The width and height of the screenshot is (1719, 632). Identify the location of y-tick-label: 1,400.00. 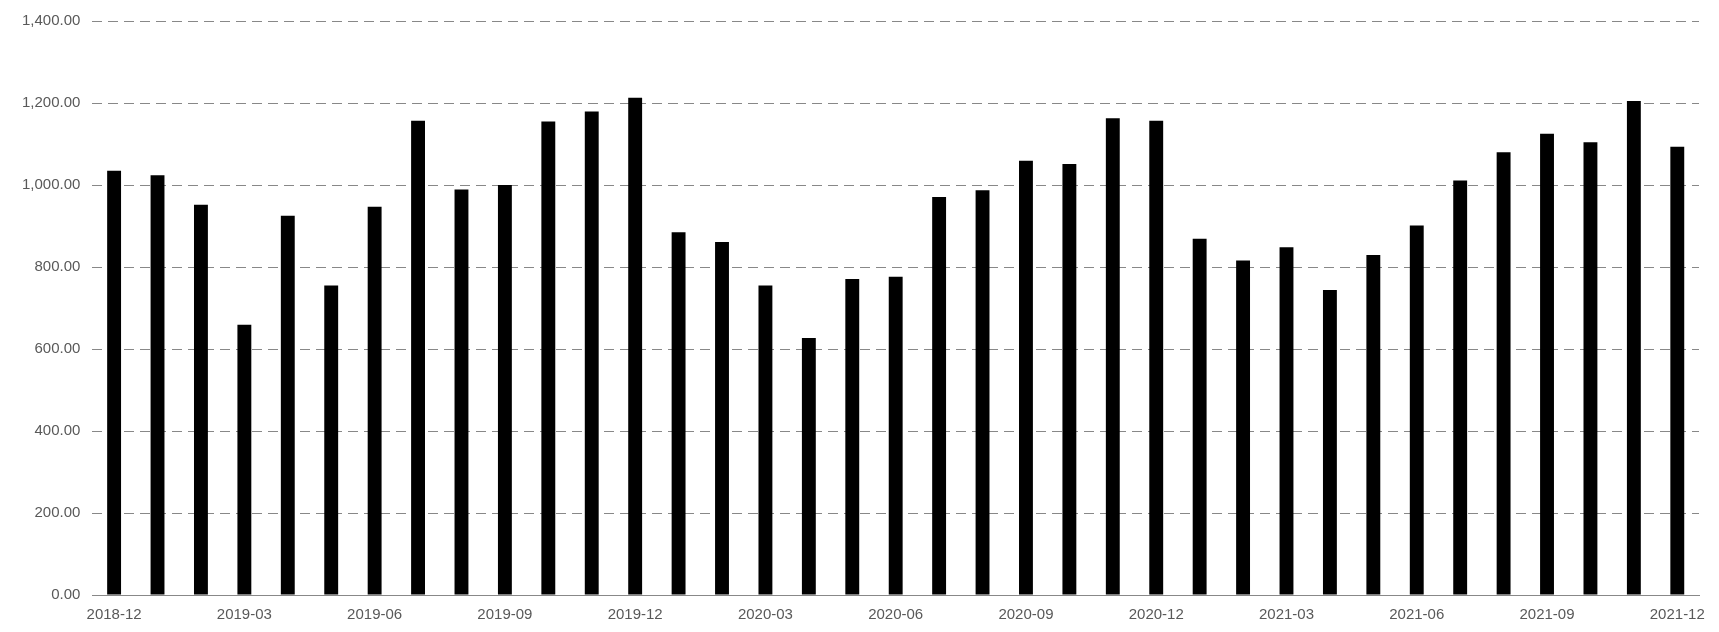
(51, 20).